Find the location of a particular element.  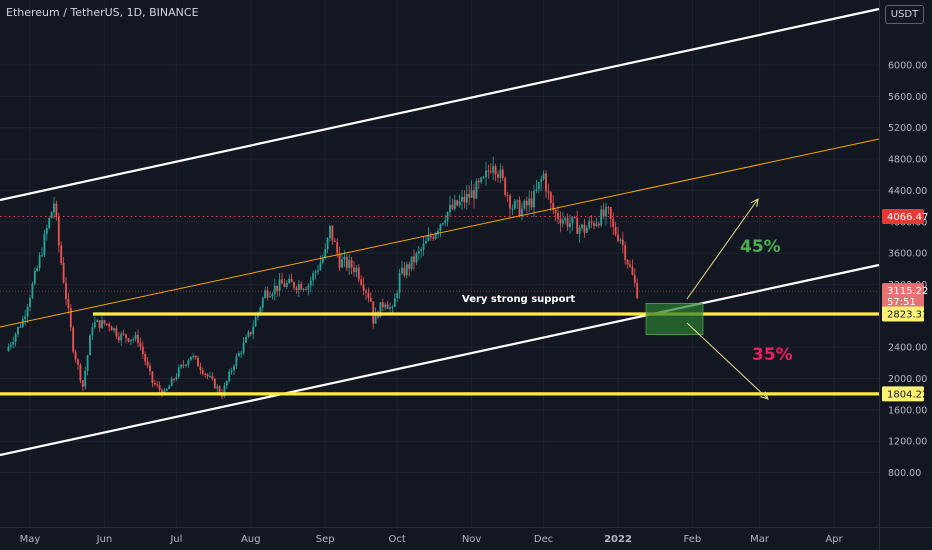

x-tick-label: May is located at coordinates (30, 539).